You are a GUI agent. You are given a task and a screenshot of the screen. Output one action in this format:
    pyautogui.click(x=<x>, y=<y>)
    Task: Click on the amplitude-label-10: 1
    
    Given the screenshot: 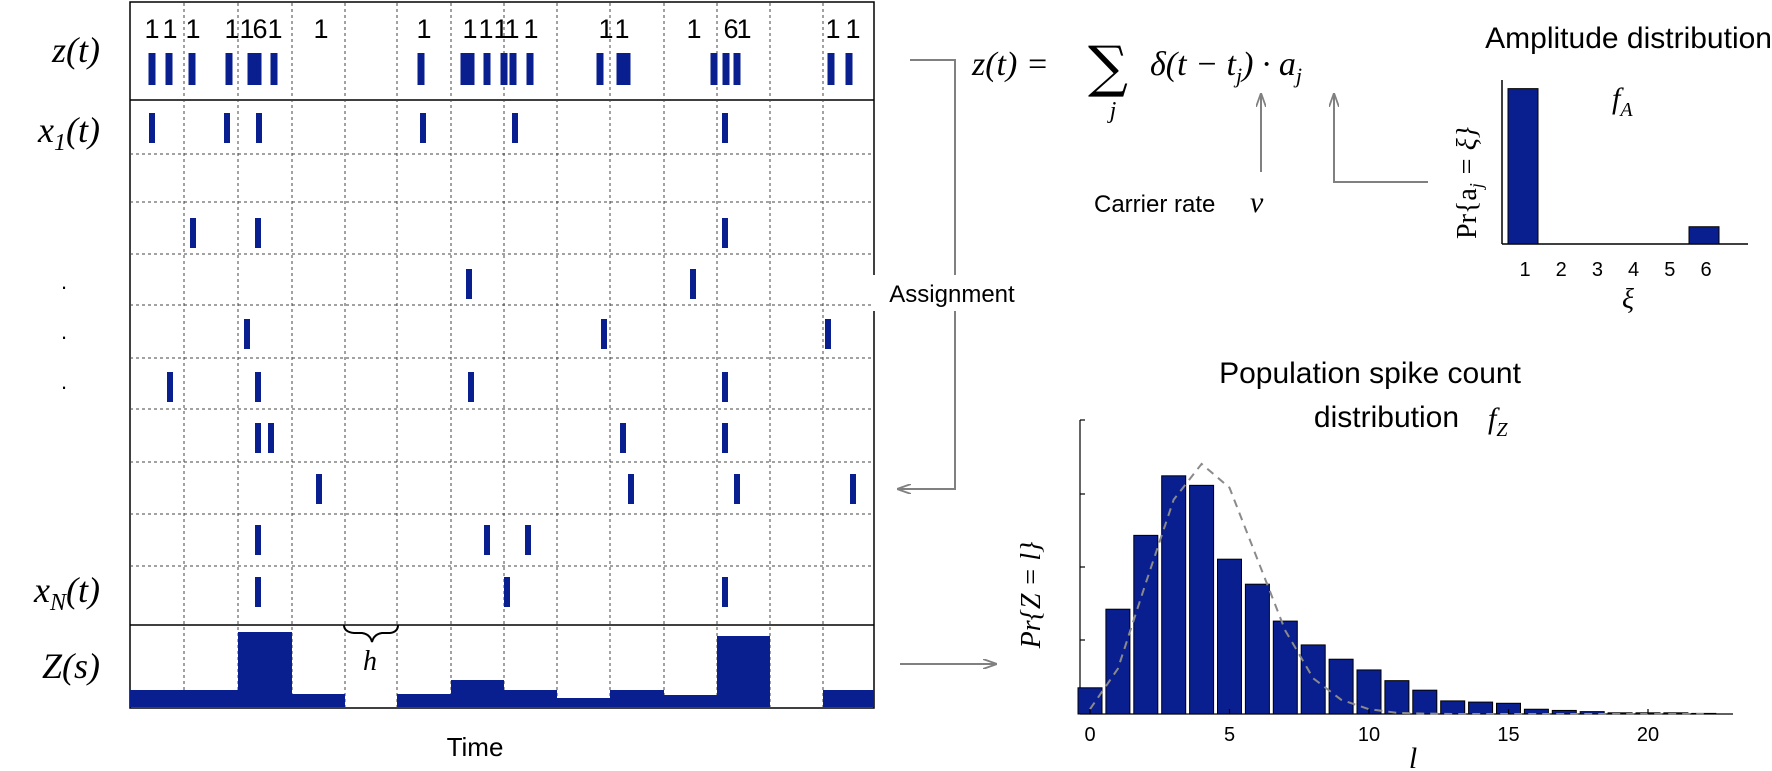 What is the action you would take?
    pyautogui.click(x=485, y=29)
    